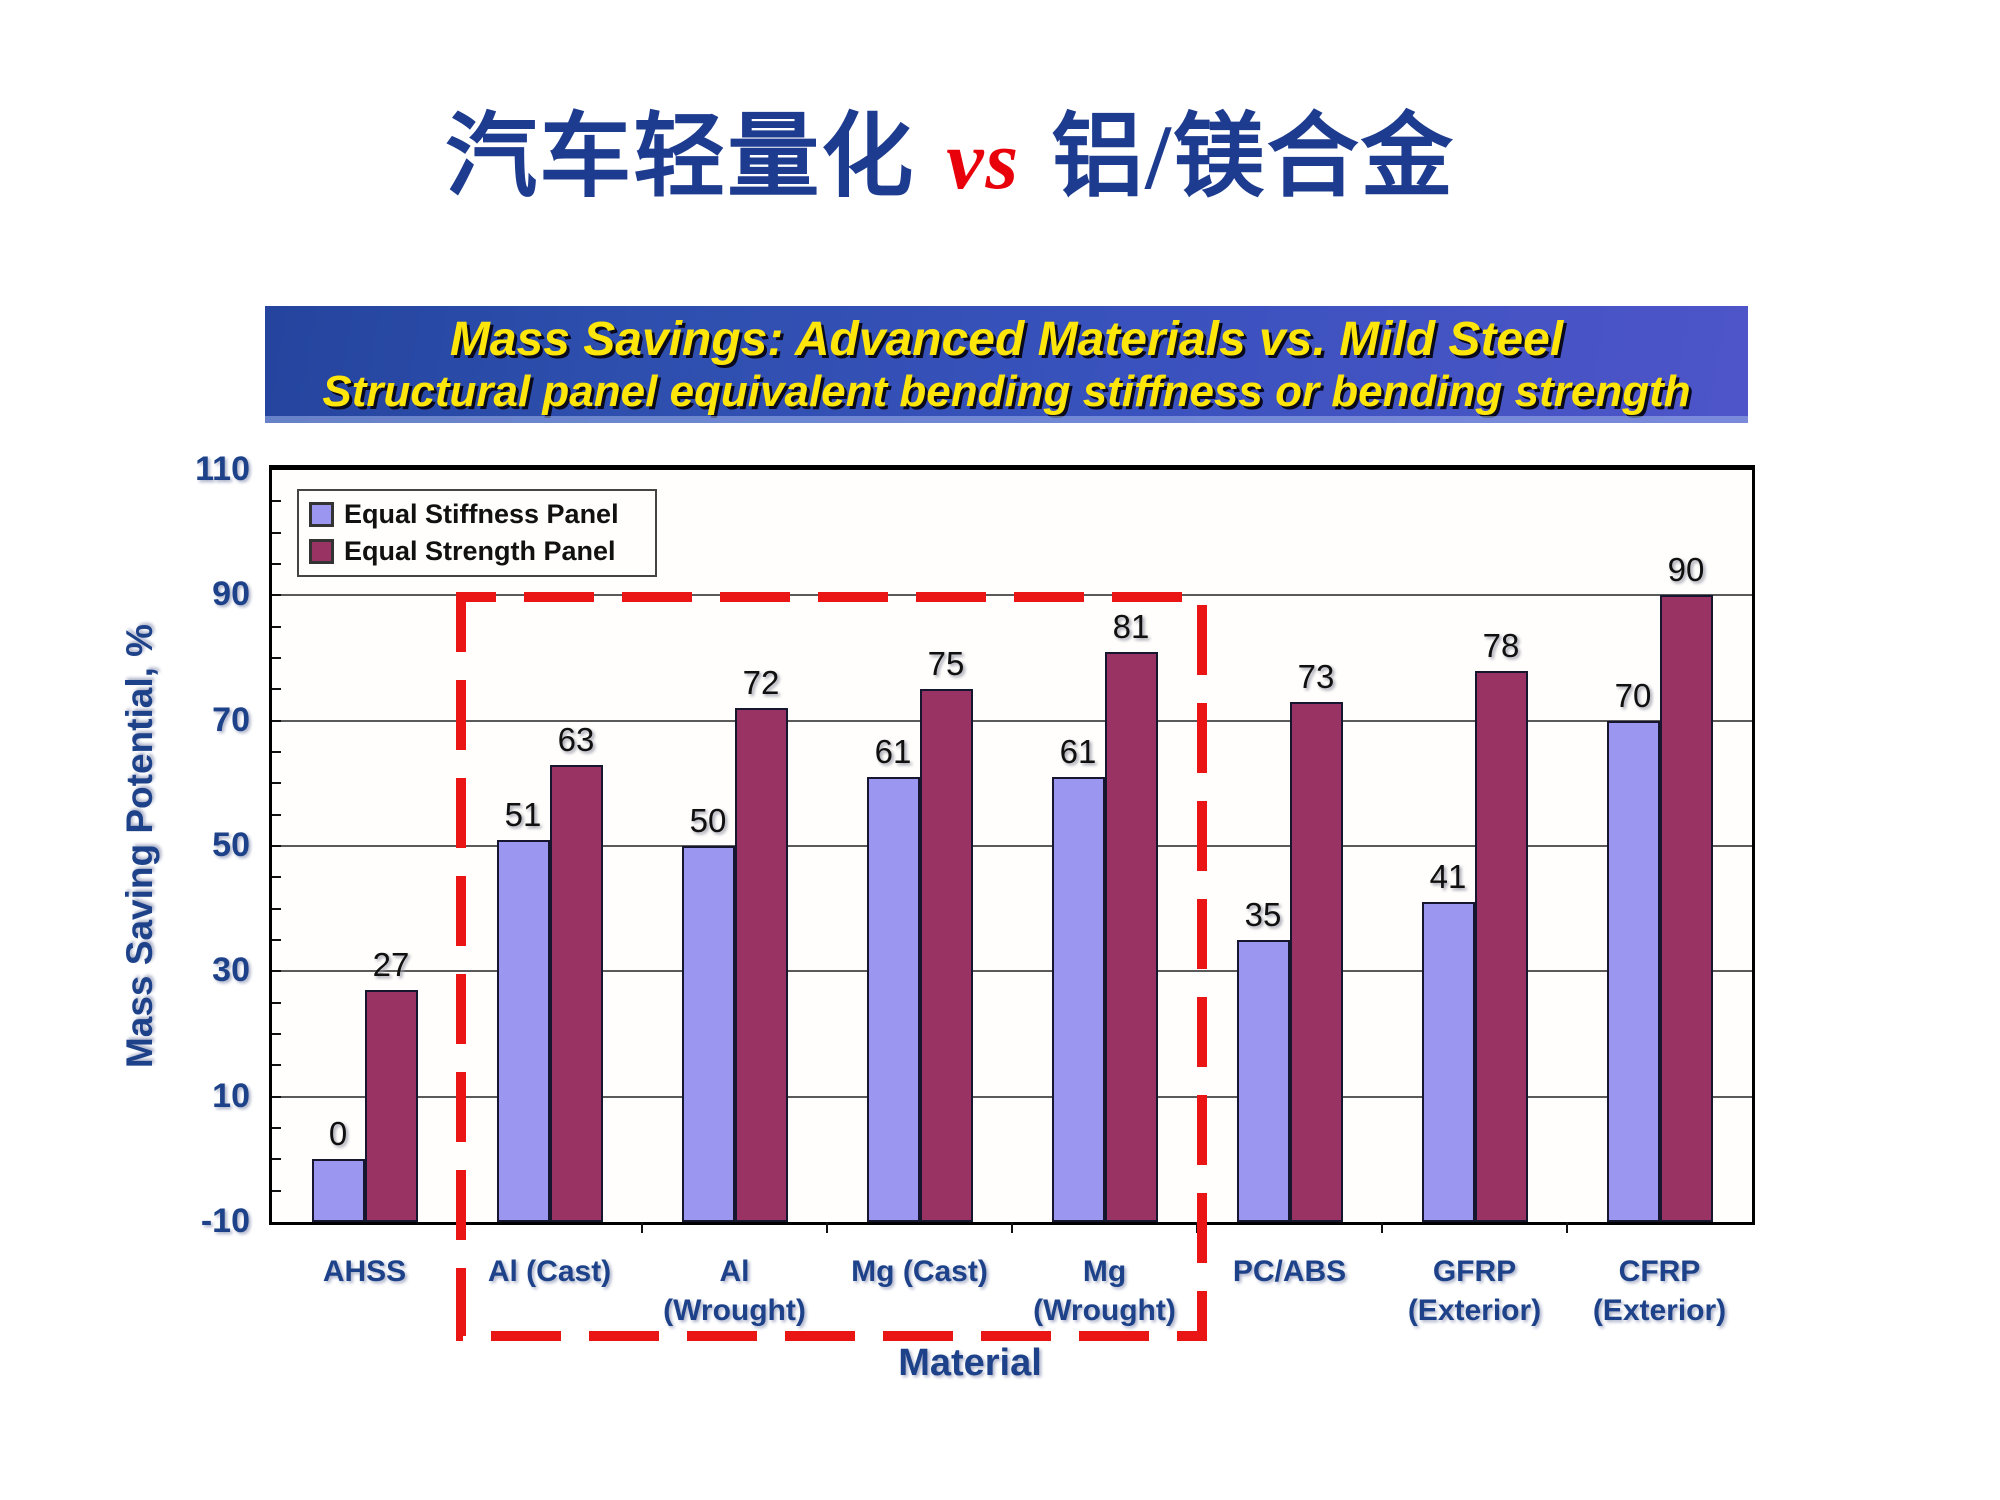  What do you see at coordinates (231, 594) in the screenshot?
I see `y-tick-label-90: 90` at bounding box center [231, 594].